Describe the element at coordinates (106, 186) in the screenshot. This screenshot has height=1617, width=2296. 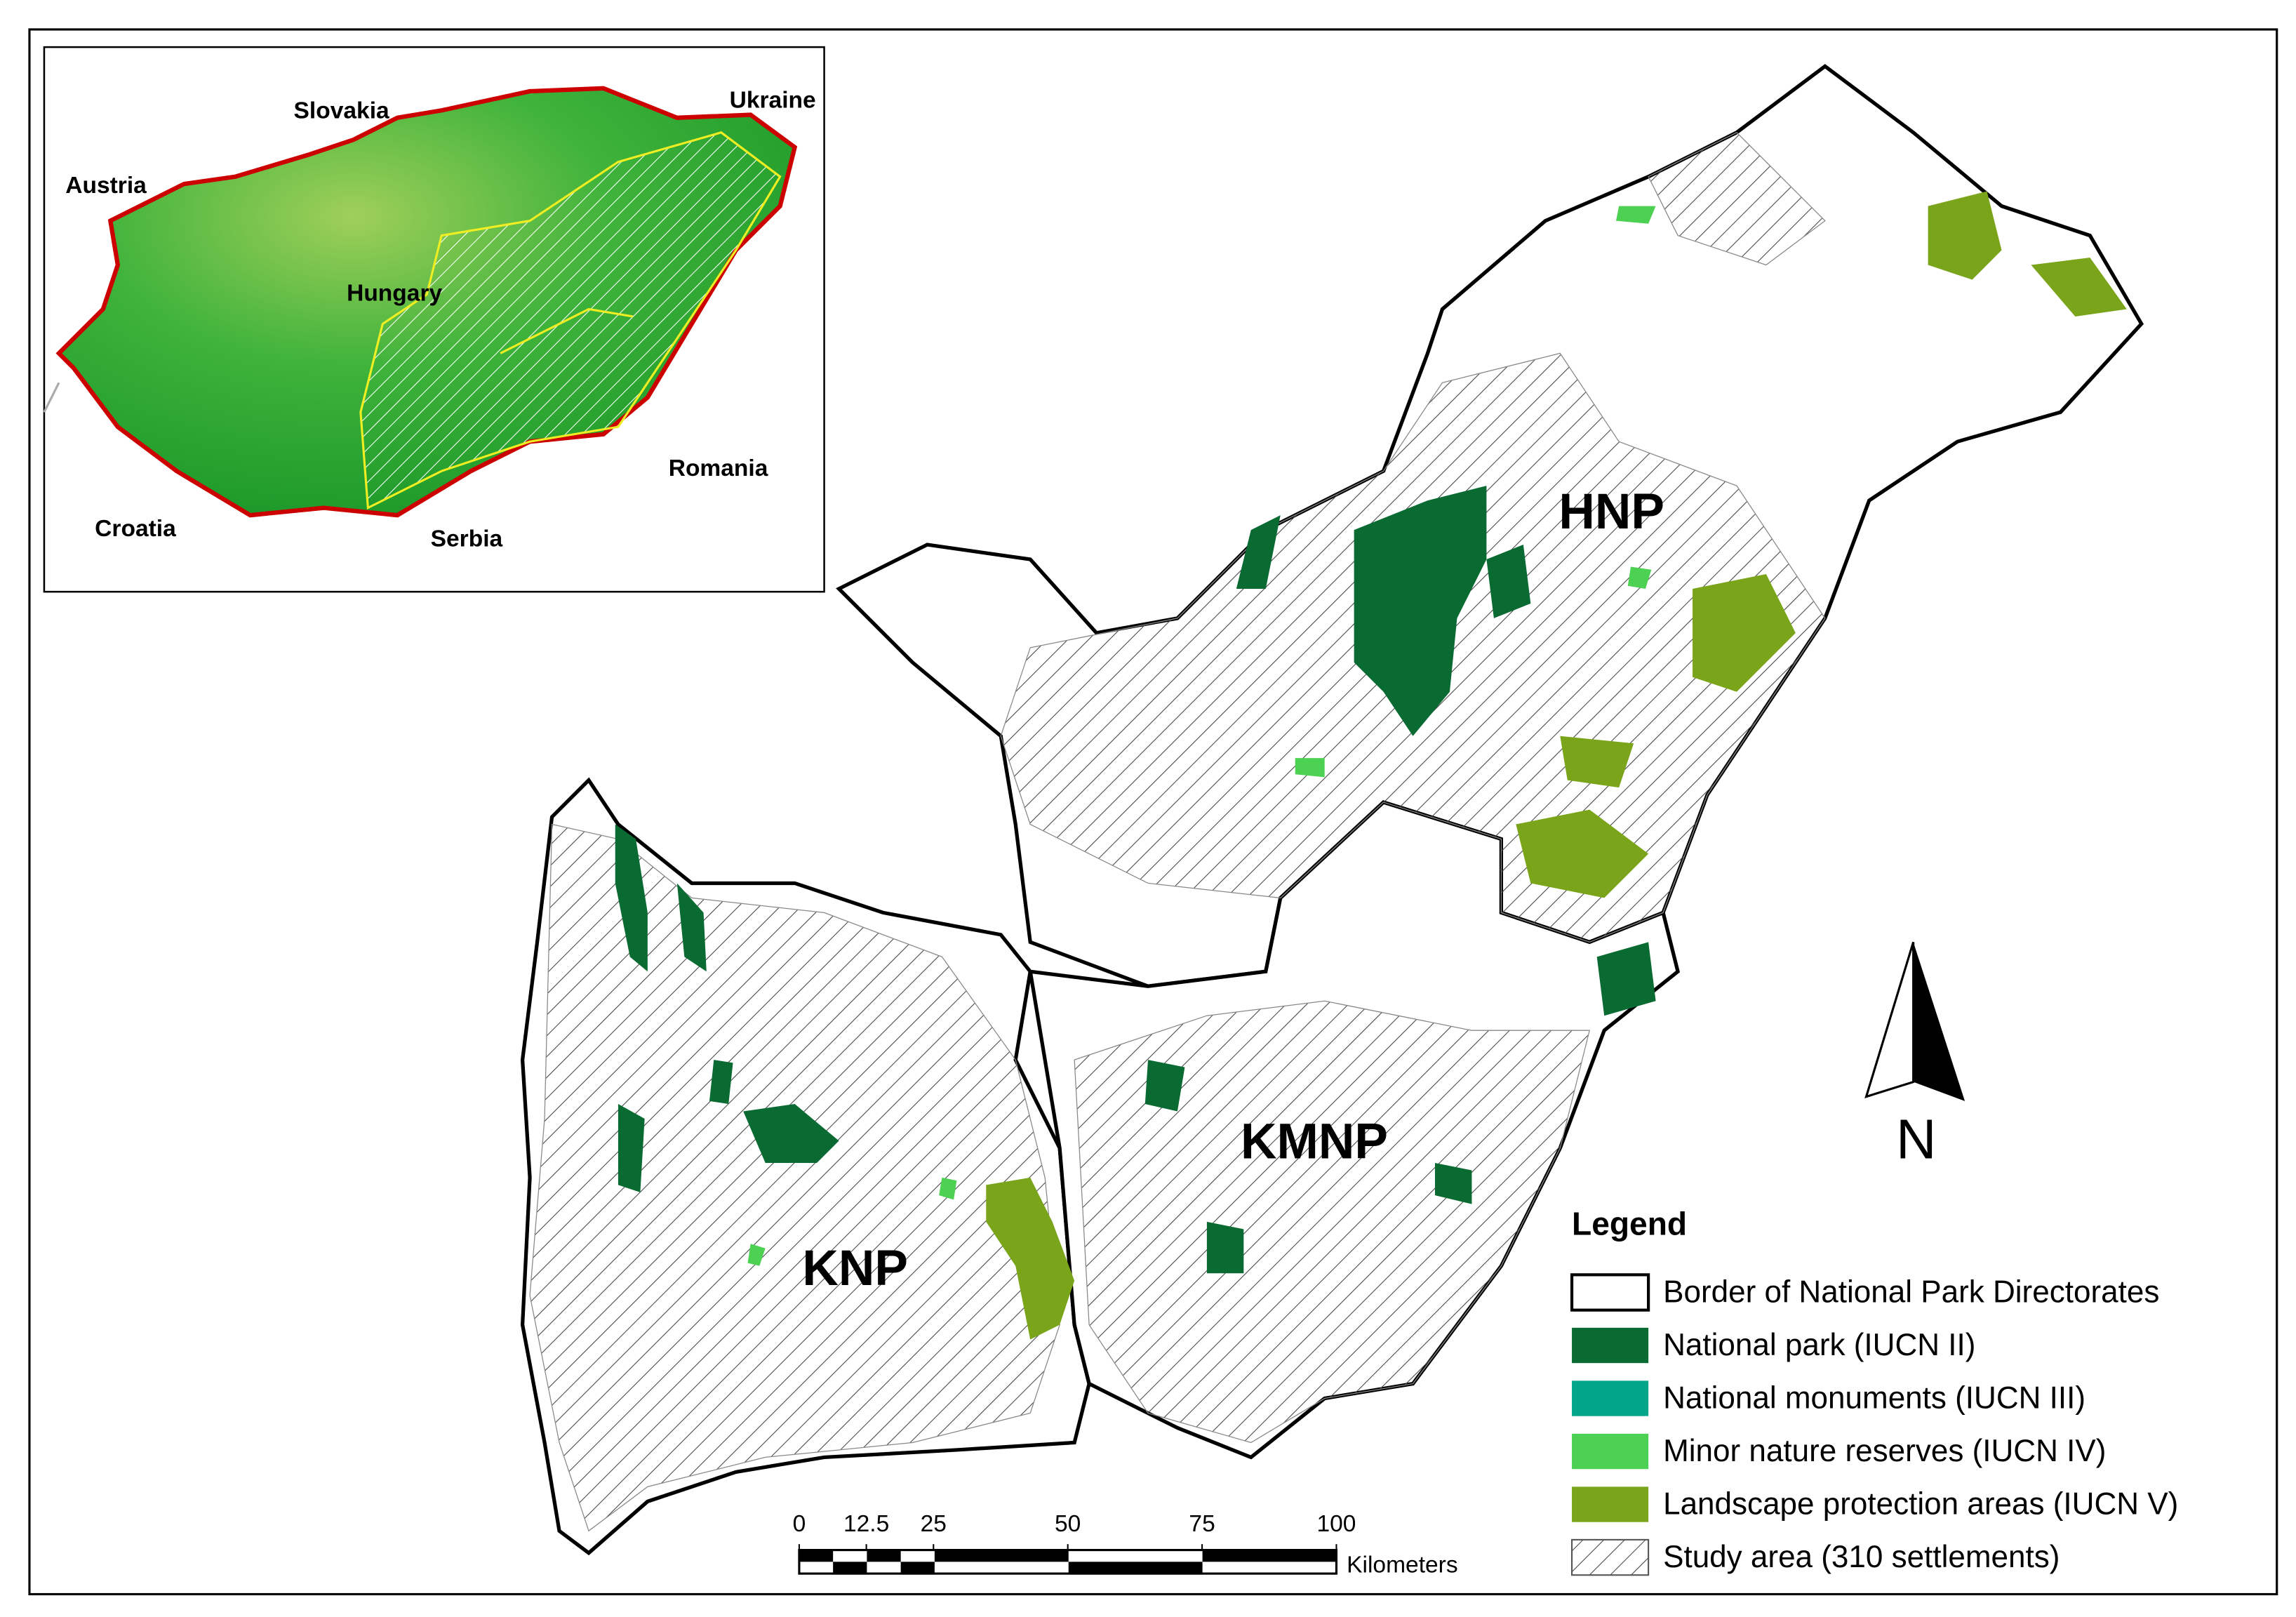
I see `country-label: Austria` at that location.